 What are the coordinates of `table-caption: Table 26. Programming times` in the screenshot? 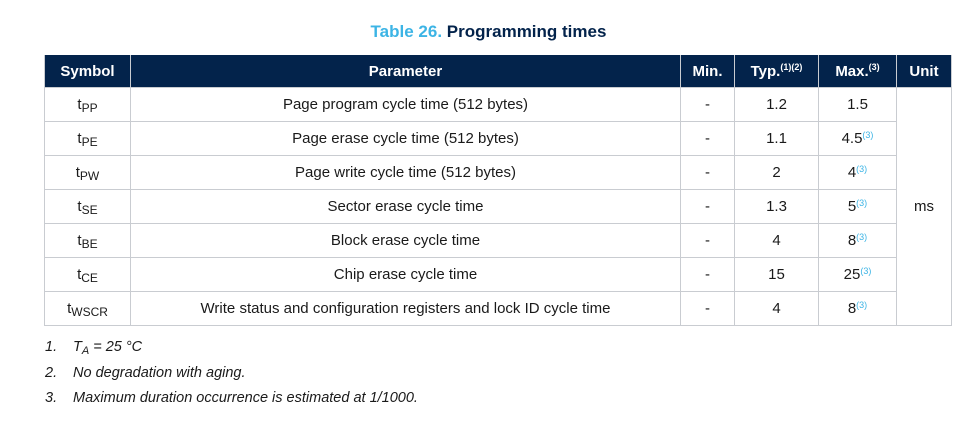 It's located at (488, 32).